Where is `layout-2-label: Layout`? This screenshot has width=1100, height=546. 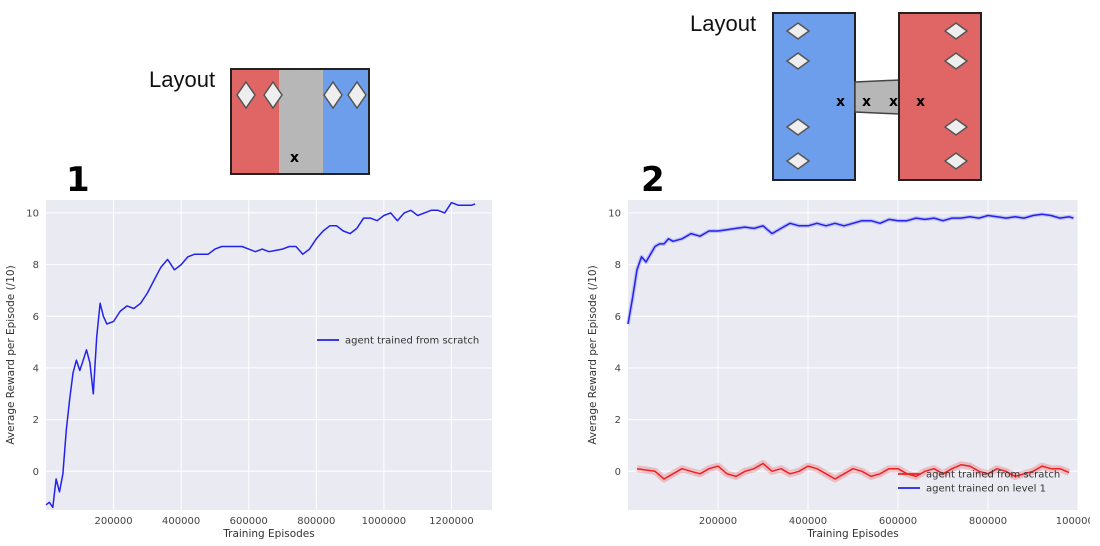 layout-2-label: Layout is located at coordinates (723, 23).